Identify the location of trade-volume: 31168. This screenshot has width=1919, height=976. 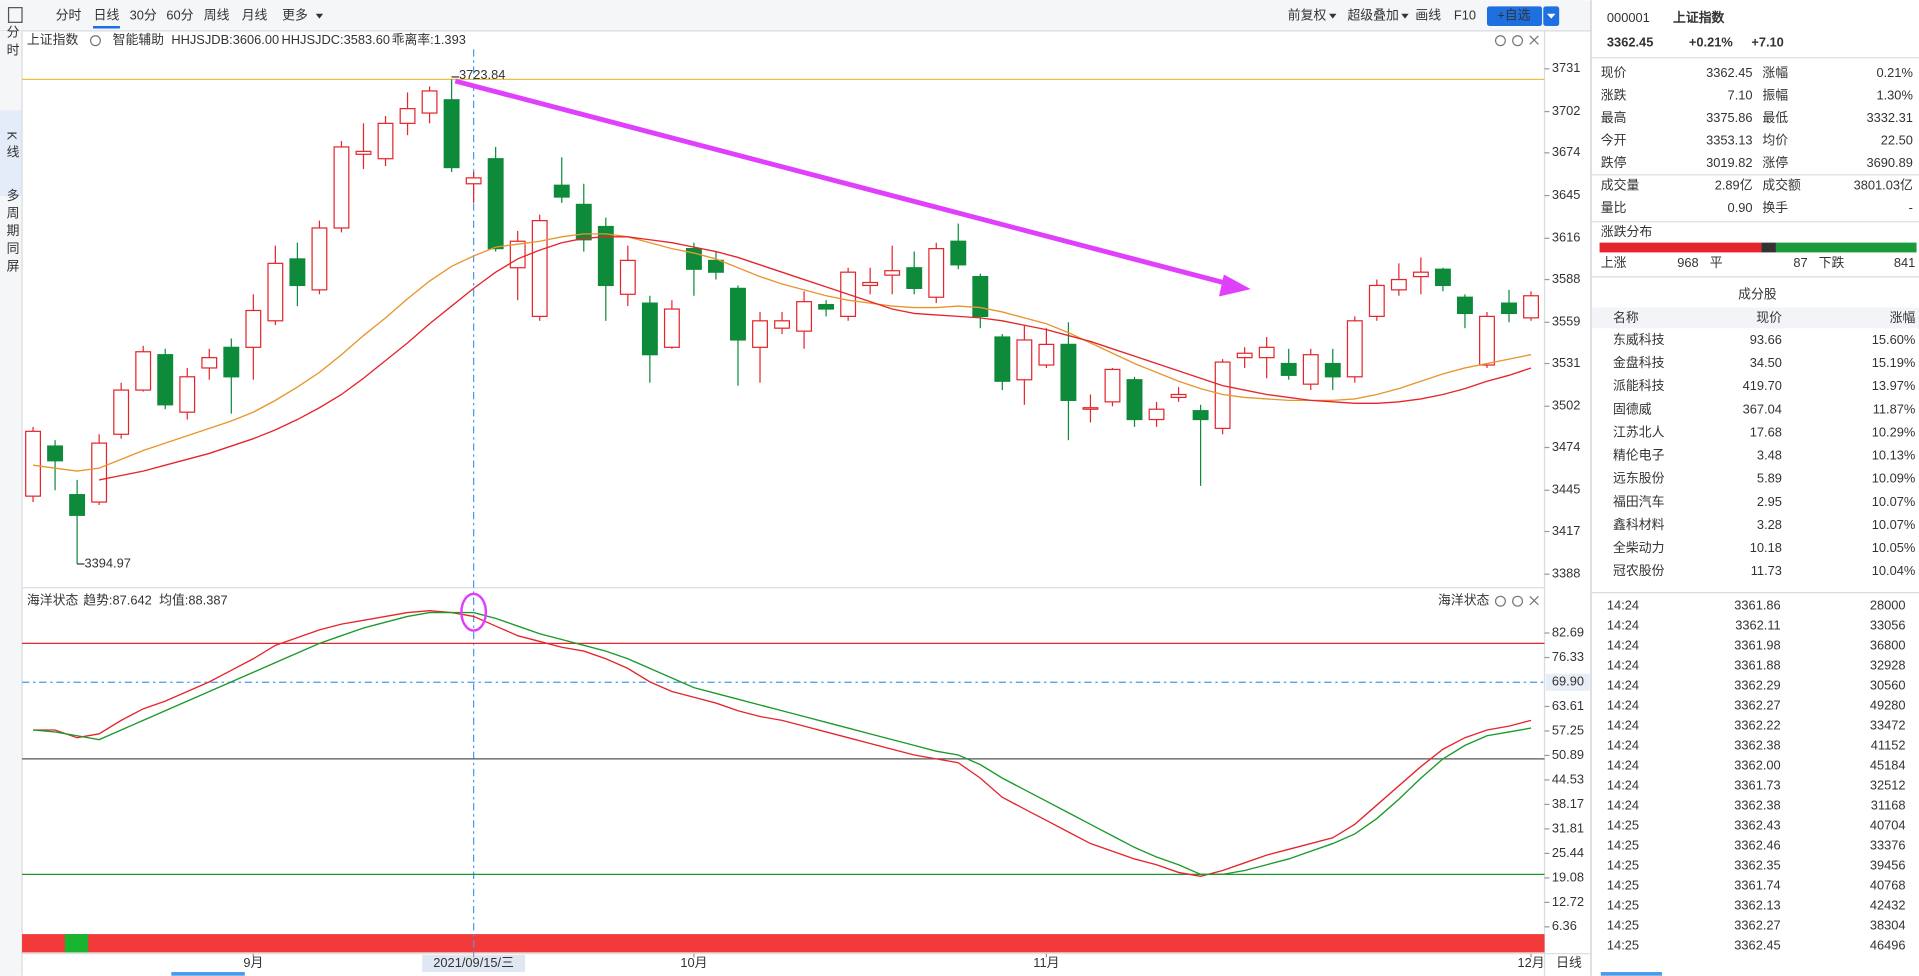
(1888, 805).